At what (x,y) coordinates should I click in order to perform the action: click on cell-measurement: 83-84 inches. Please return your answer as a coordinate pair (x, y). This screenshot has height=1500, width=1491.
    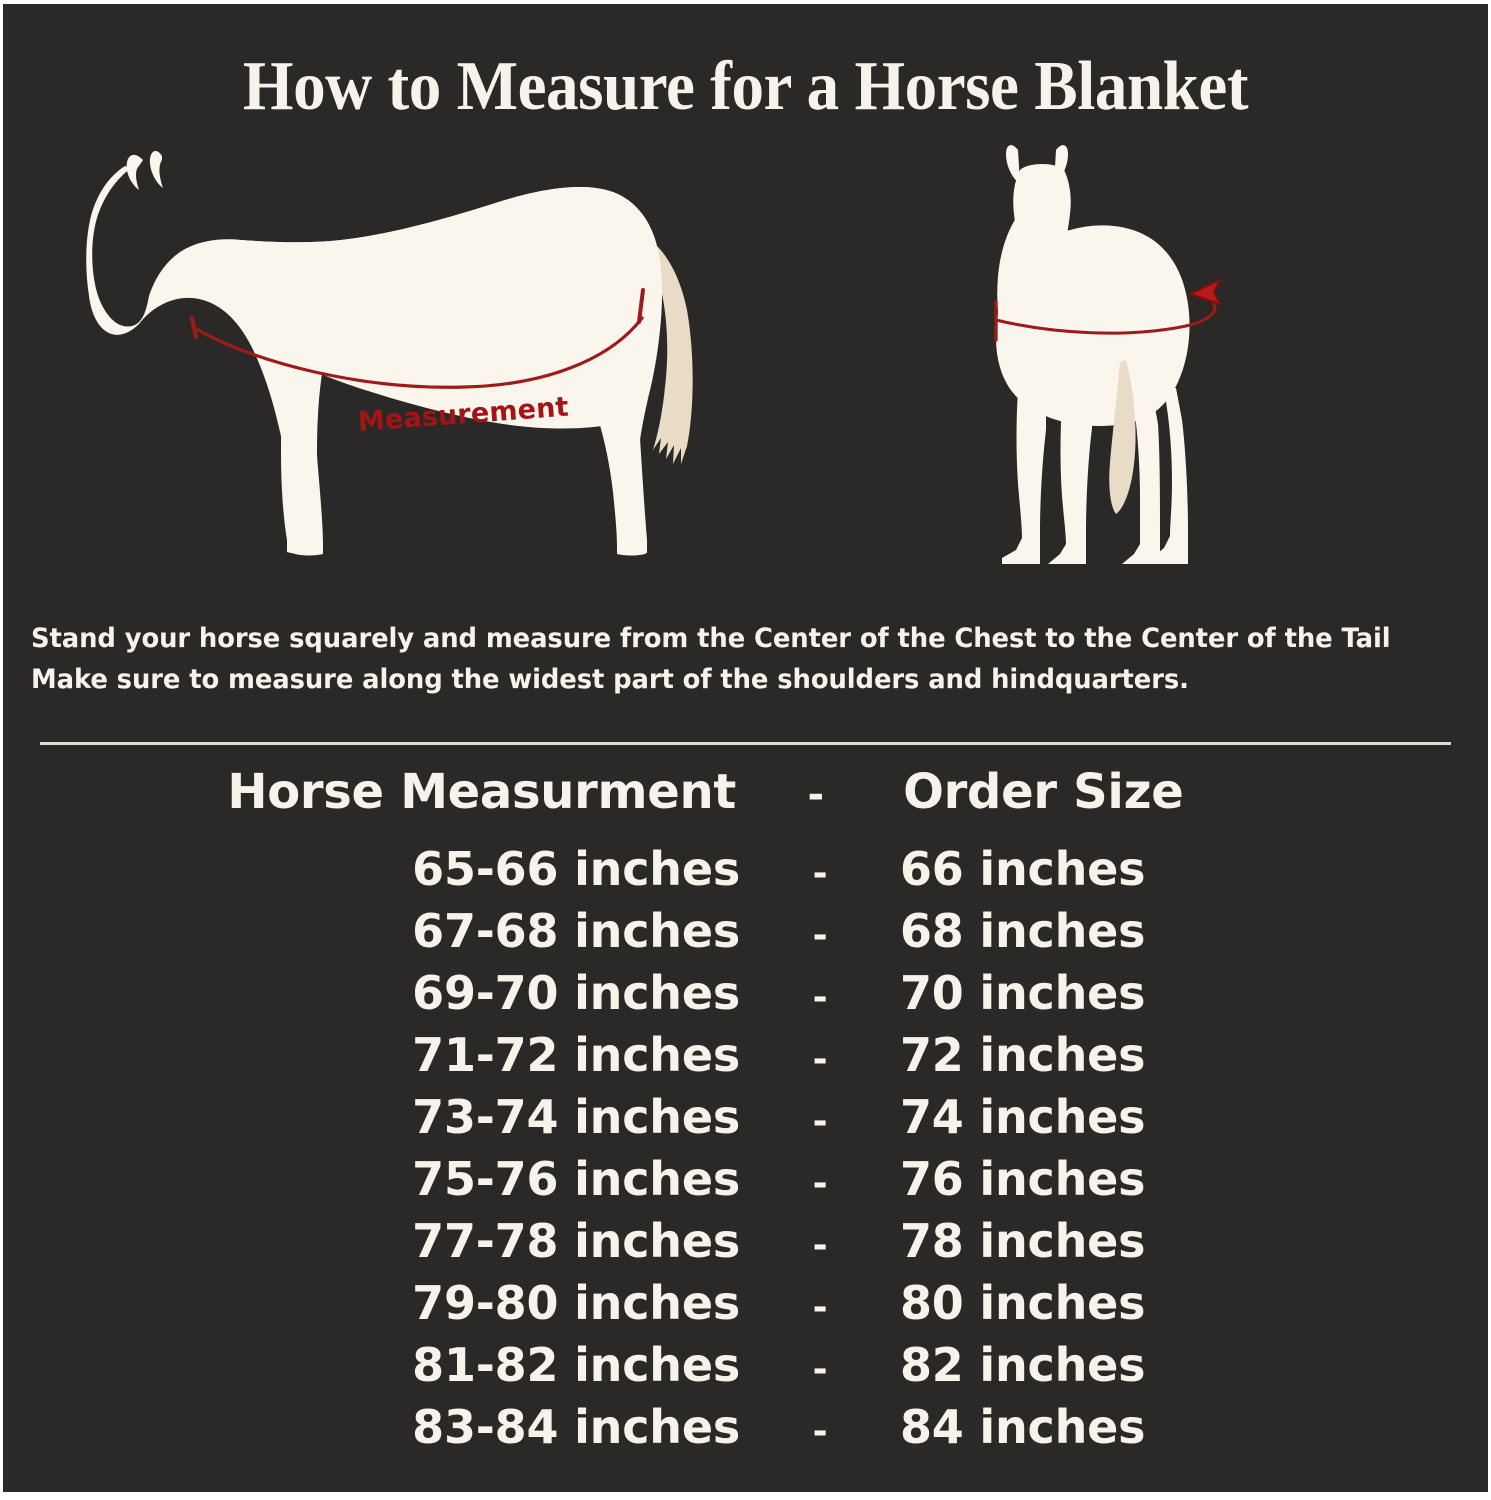
    Looking at the image, I should click on (576, 1427).